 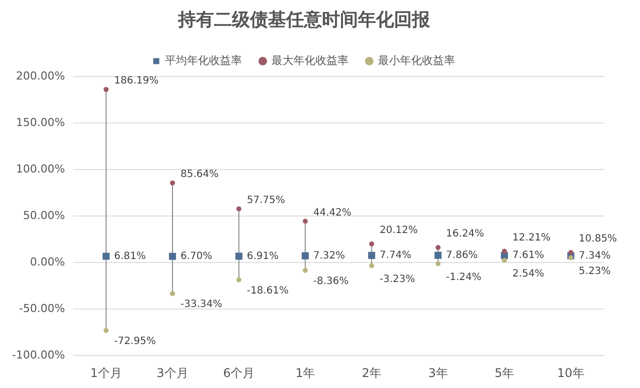 I want to click on x-tick-label: 3个月, so click(x=172, y=373).